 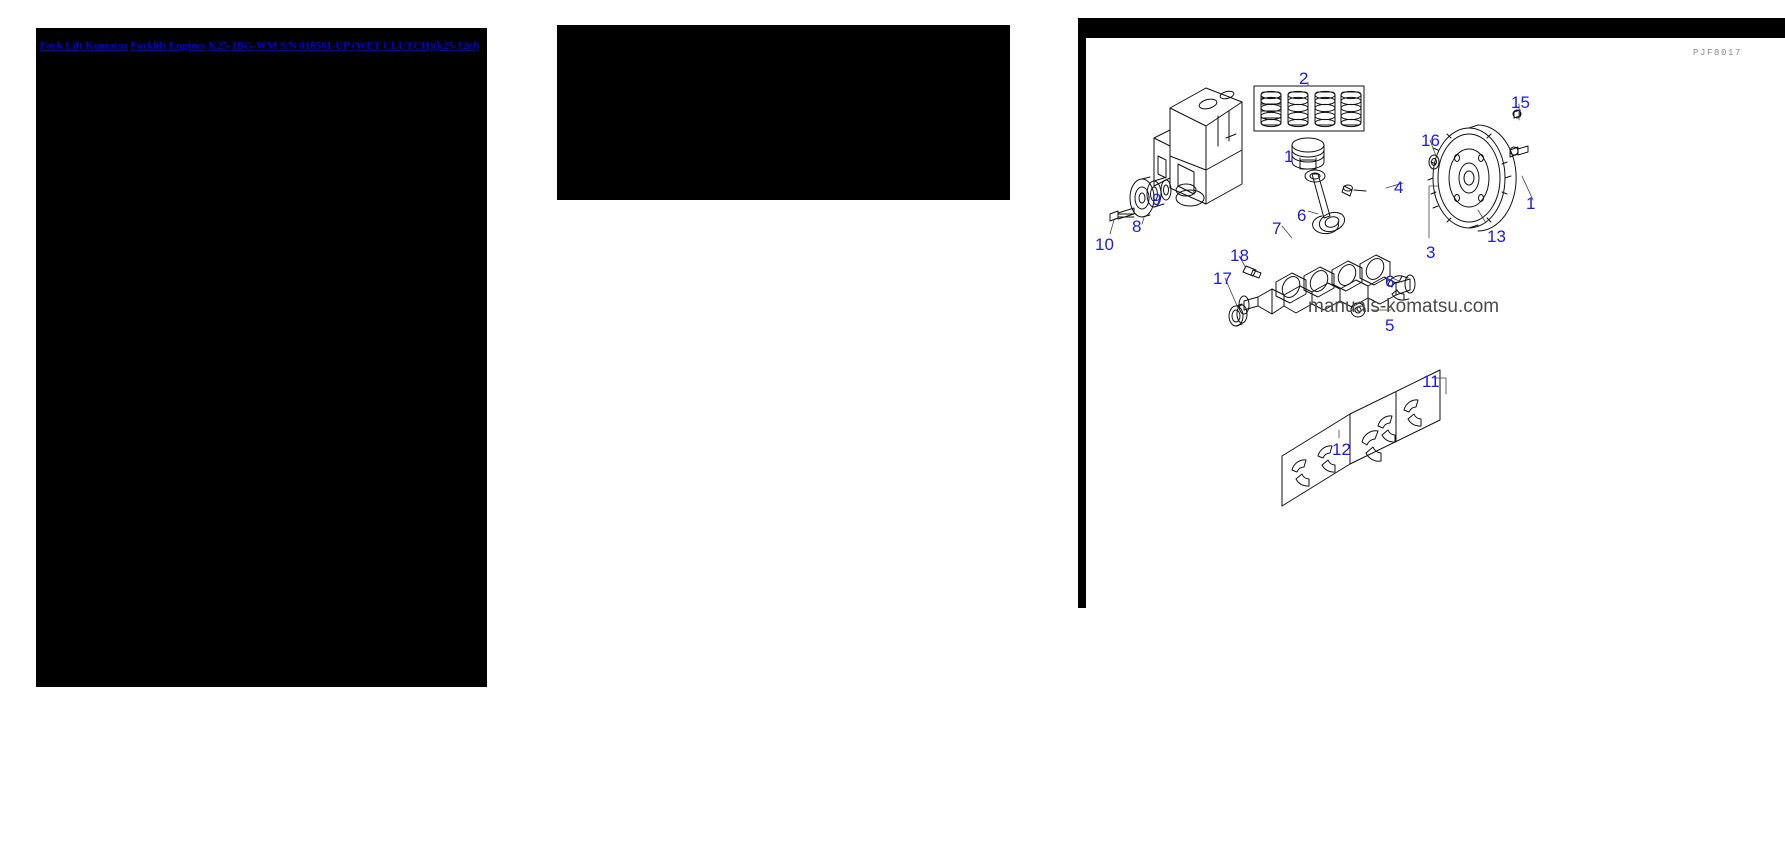 I want to click on callout-9: 9, so click(x=1157, y=199).